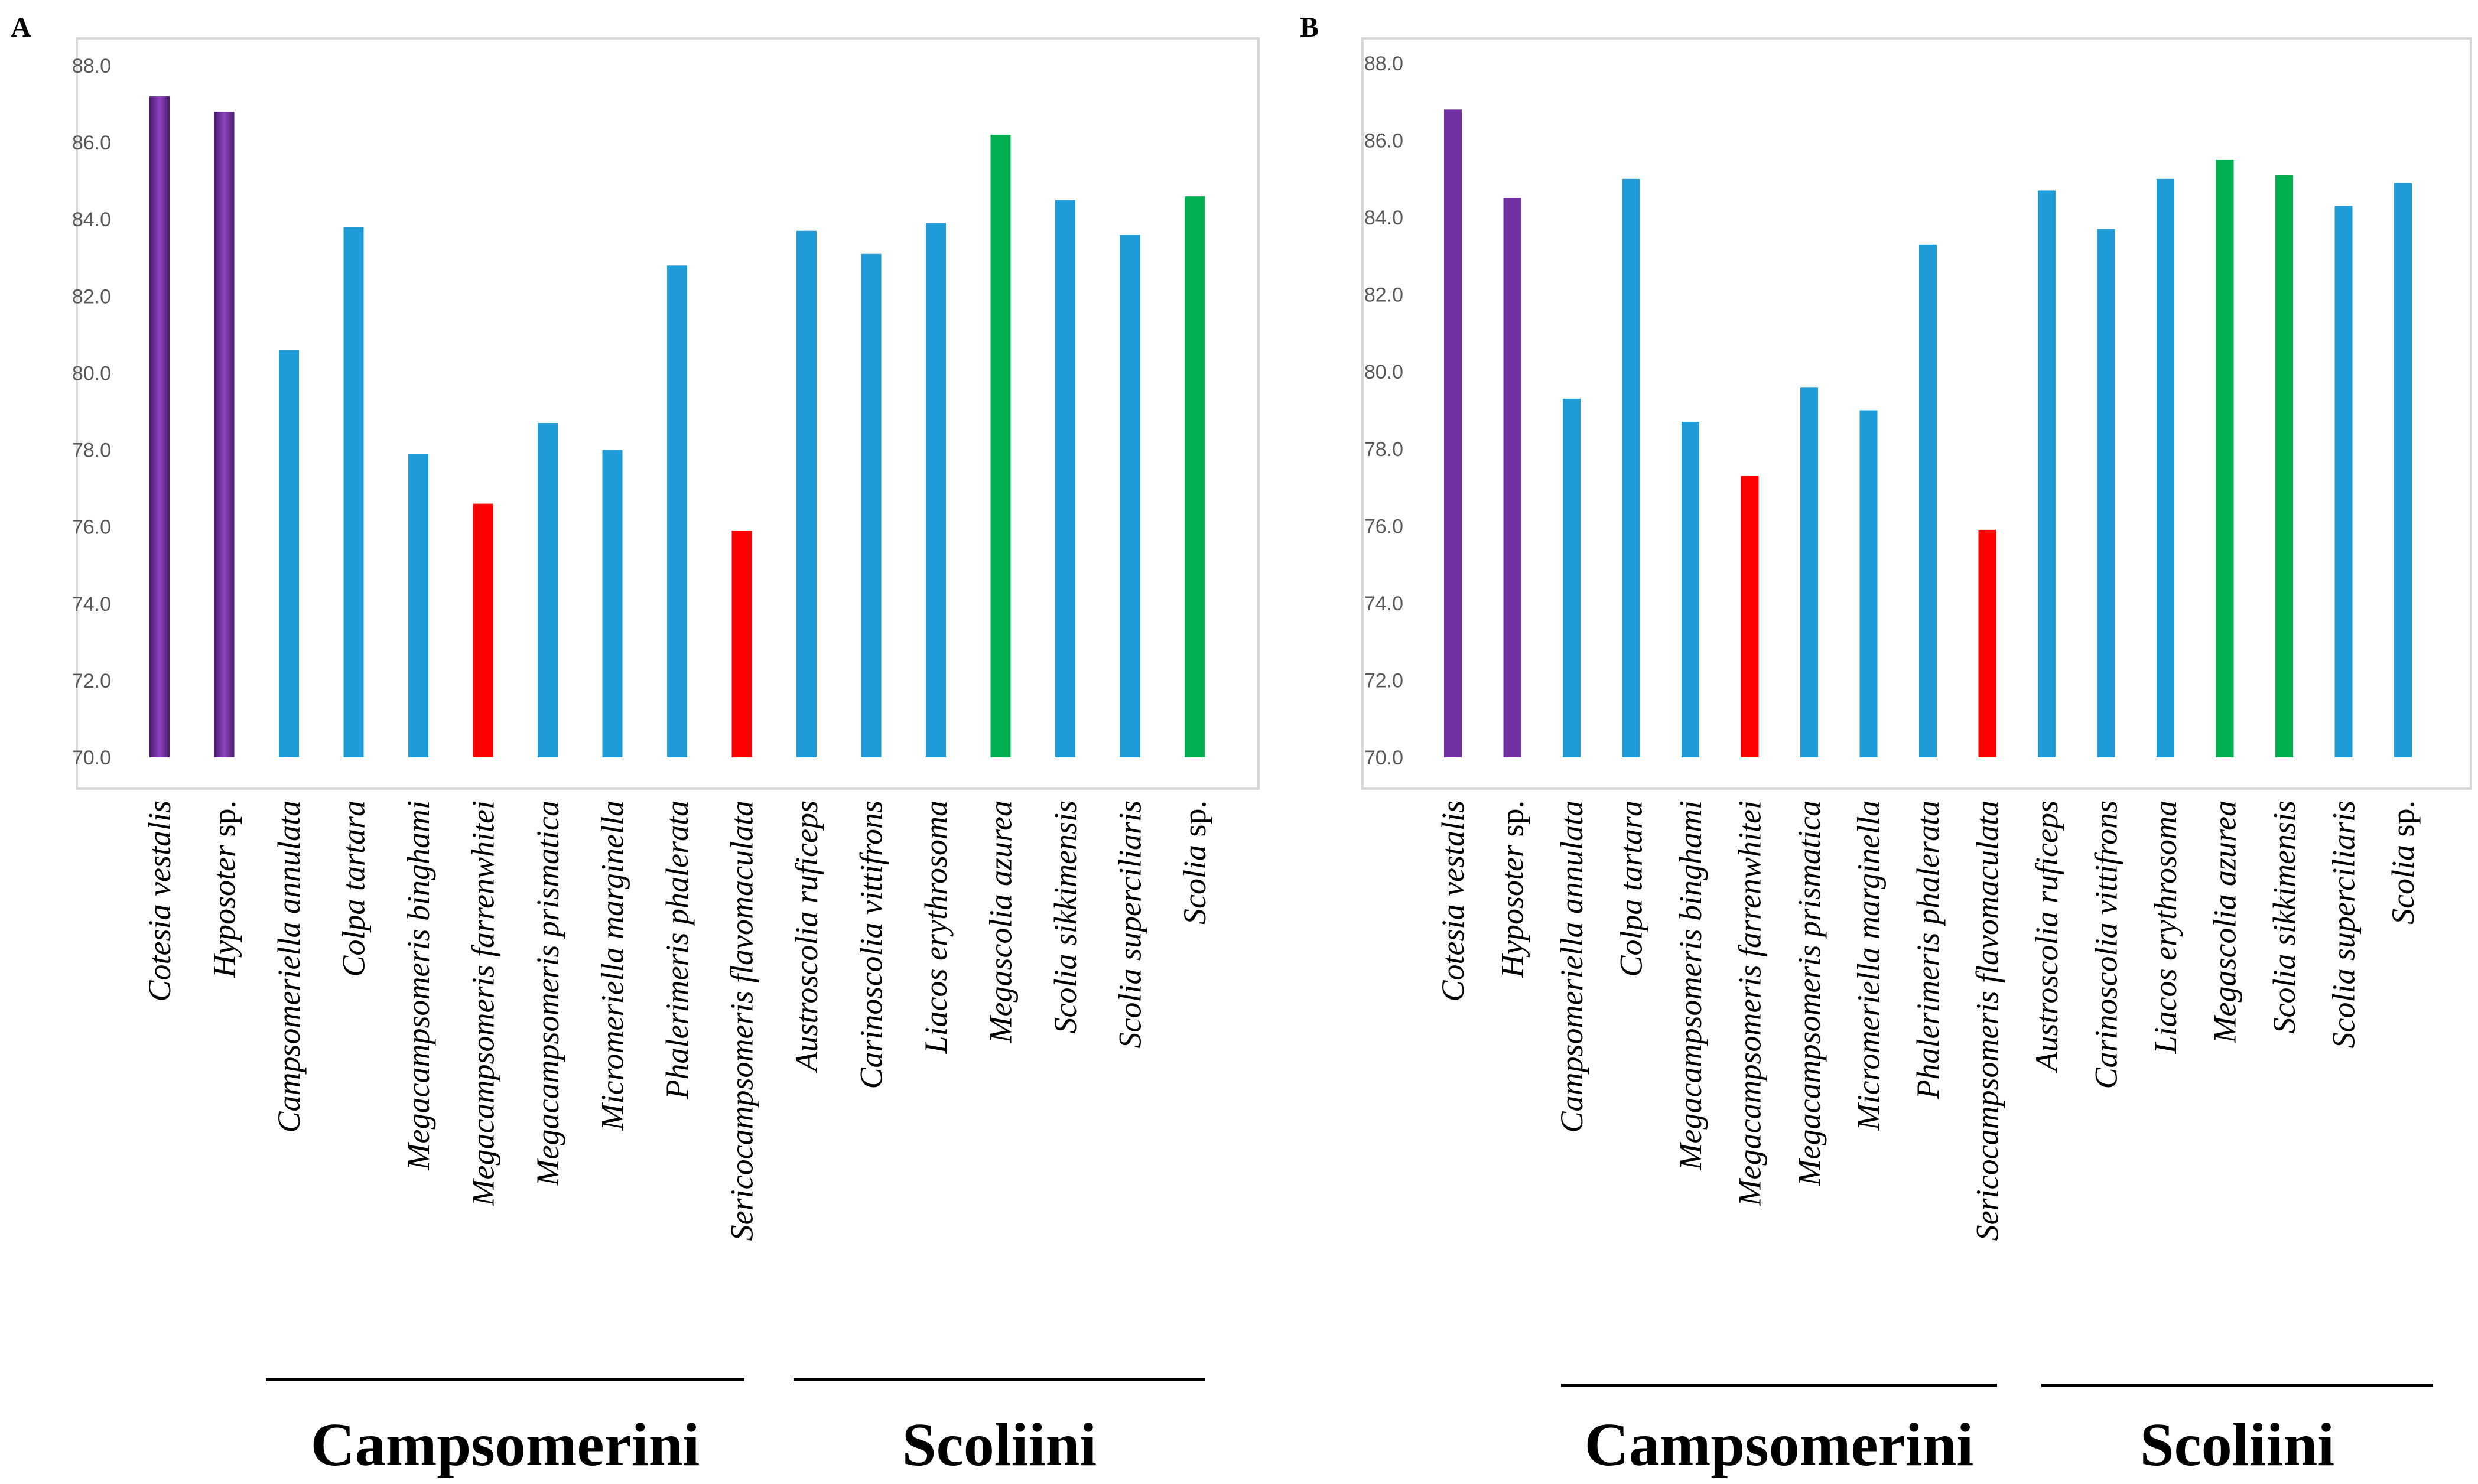  Describe the element at coordinates (1750, 1003) in the screenshot. I see `category-name: Megacampsomeris farrenwhitei` at that location.